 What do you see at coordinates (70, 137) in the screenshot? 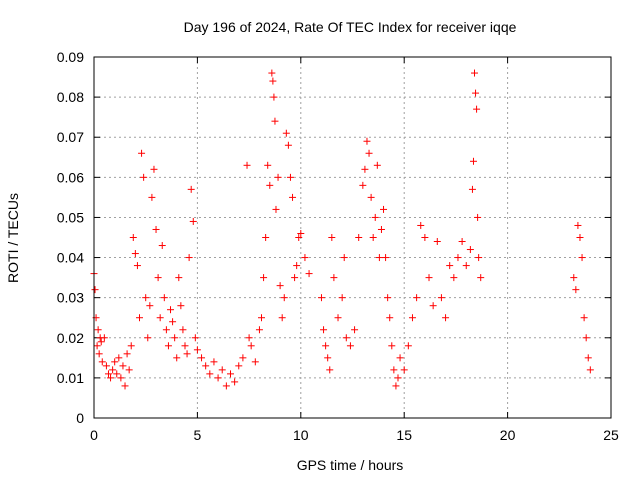
I see `y-tick-label: 0.07` at bounding box center [70, 137].